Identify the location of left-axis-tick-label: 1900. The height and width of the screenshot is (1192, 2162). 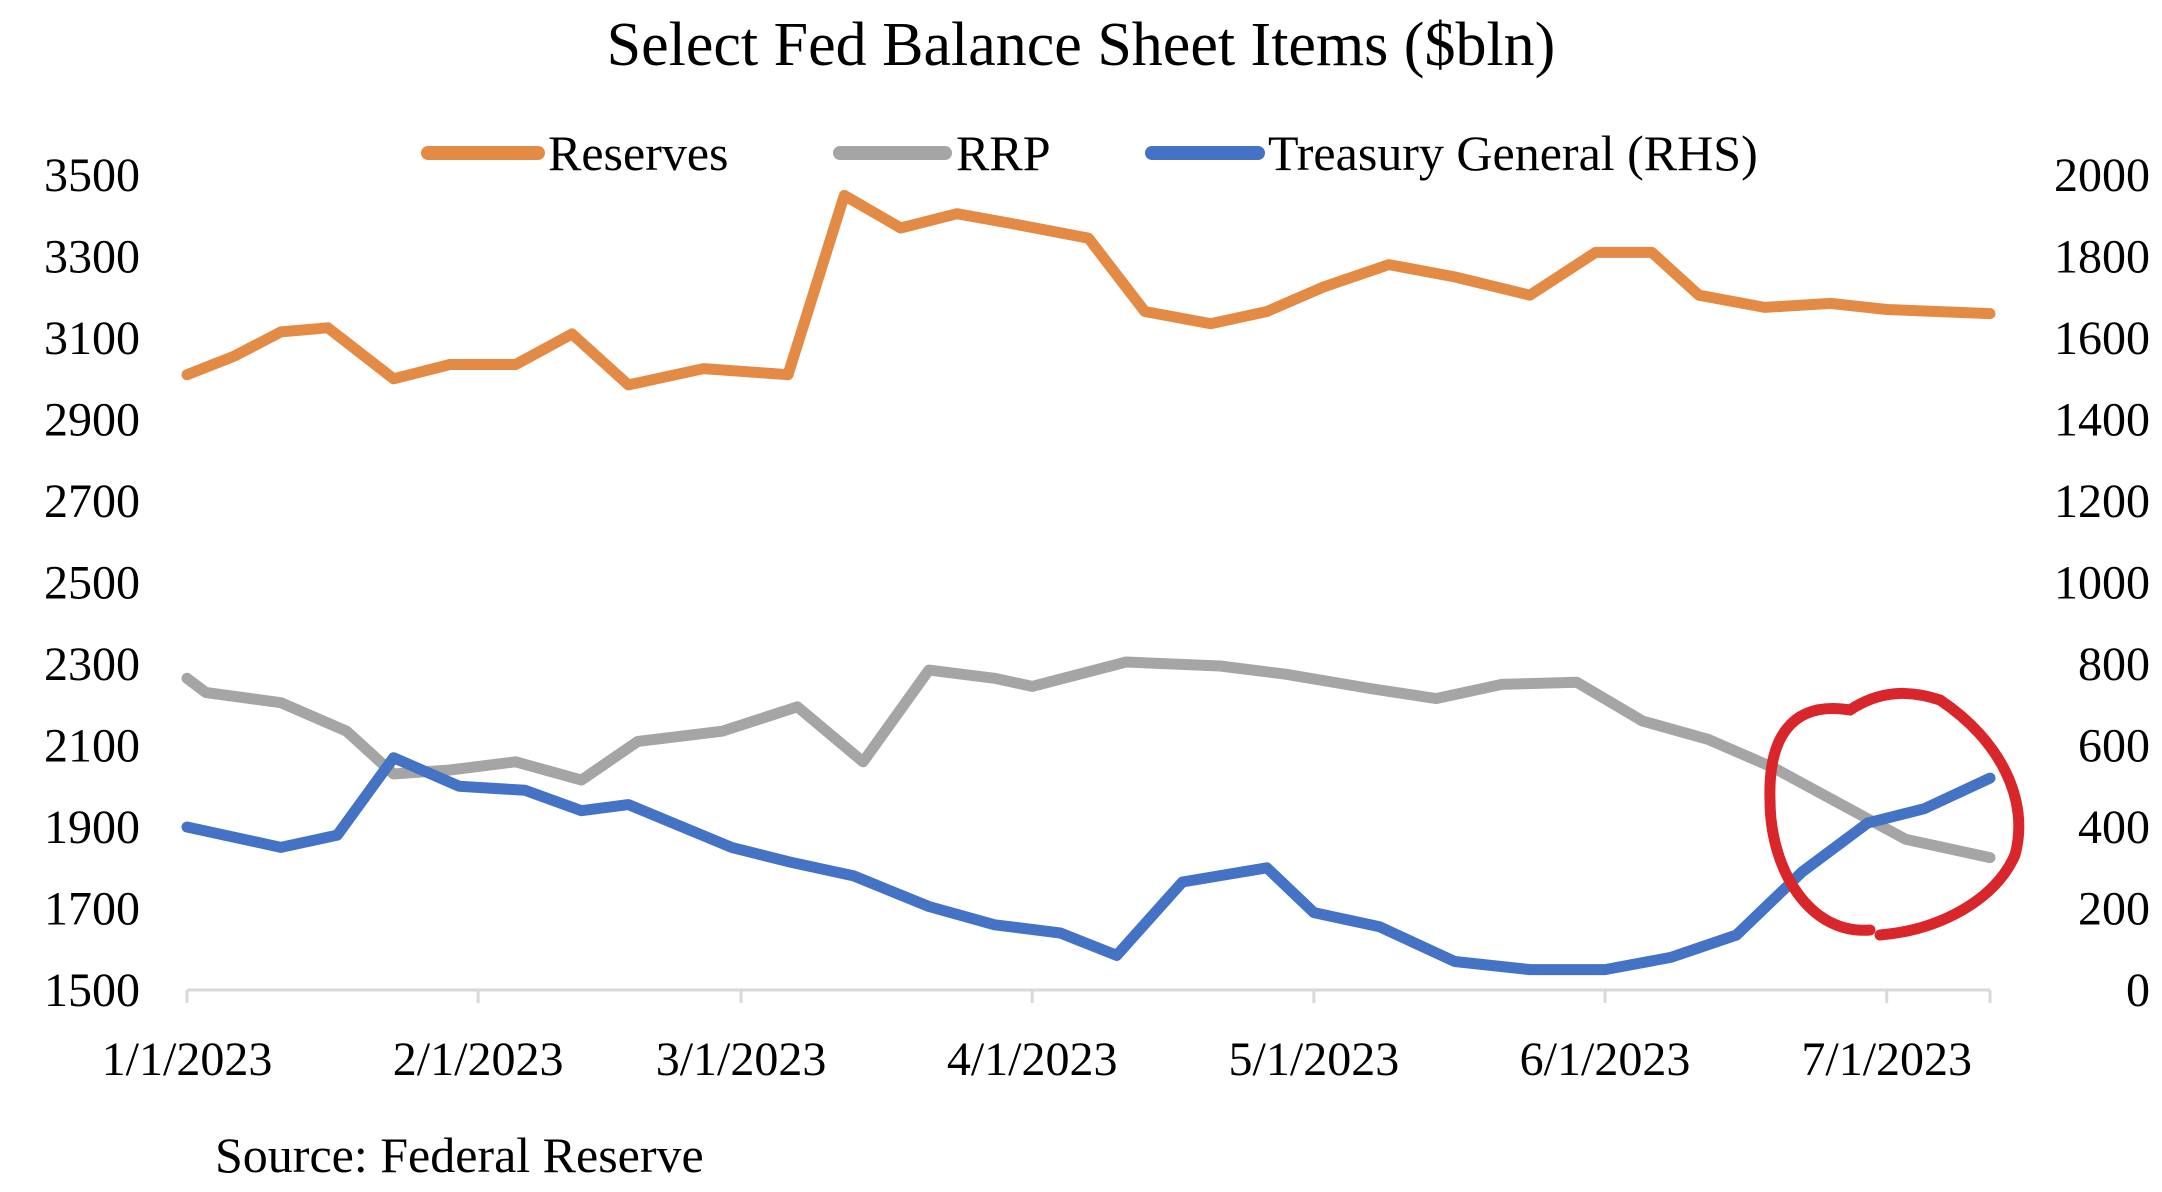
(92, 827).